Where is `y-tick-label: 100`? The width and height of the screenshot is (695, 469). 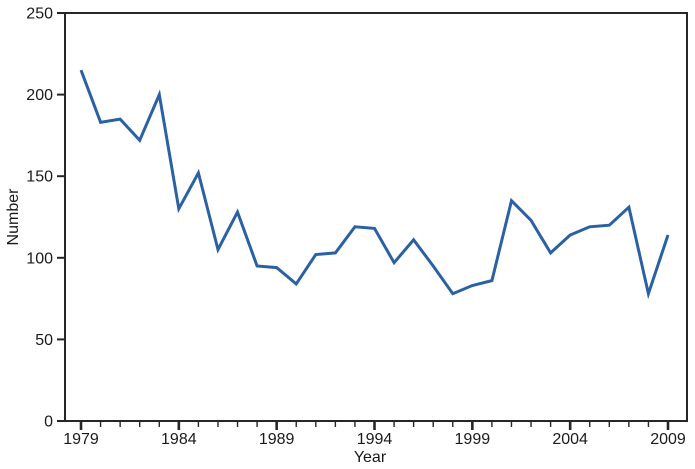
y-tick-label: 100 is located at coordinates (39, 258).